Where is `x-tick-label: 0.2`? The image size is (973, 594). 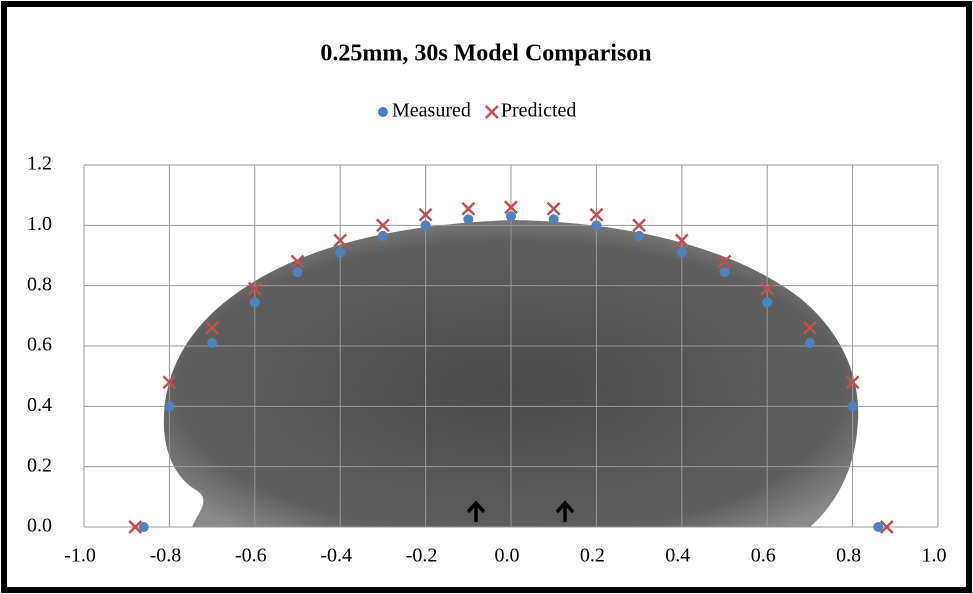 x-tick-label: 0.2 is located at coordinates (592, 556).